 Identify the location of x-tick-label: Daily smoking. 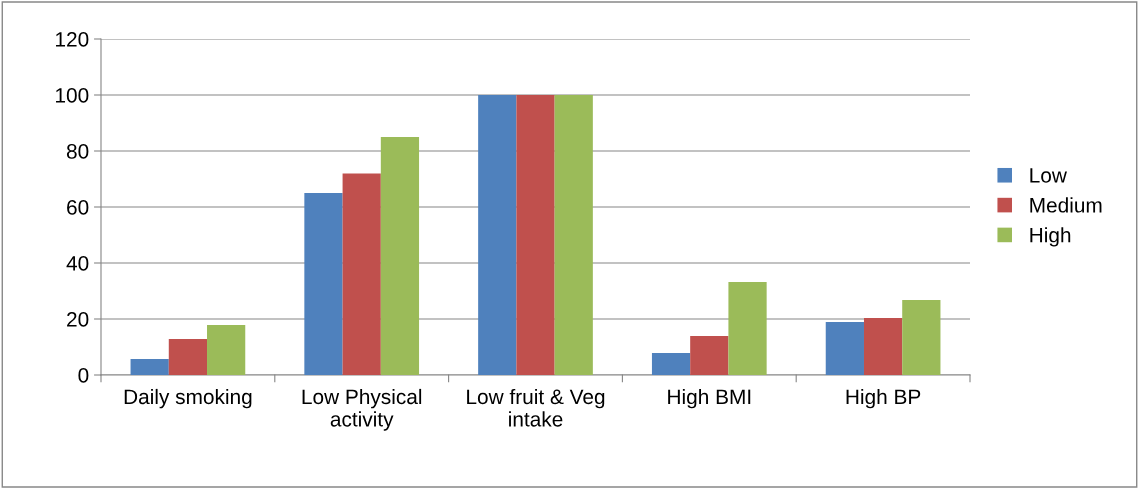
(188, 398).